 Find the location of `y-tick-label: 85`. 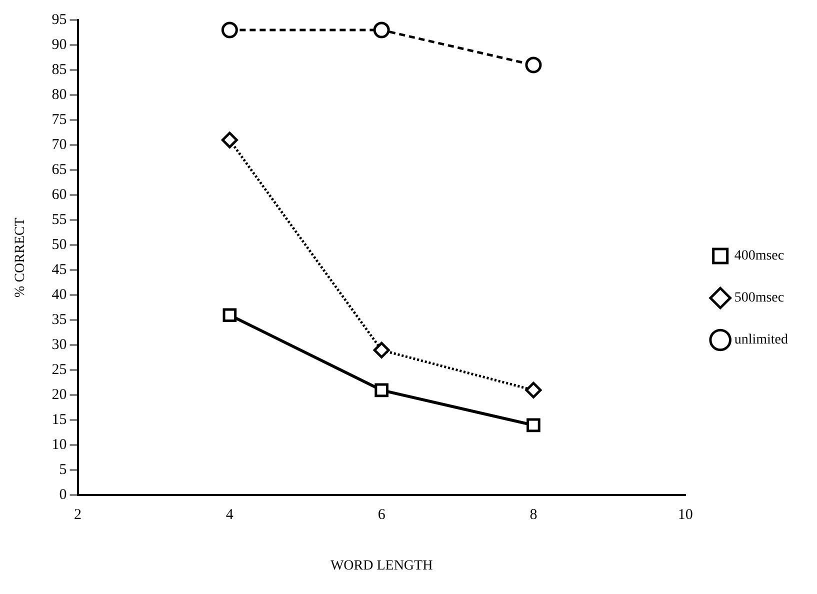

y-tick-label: 85 is located at coordinates (59, 70).